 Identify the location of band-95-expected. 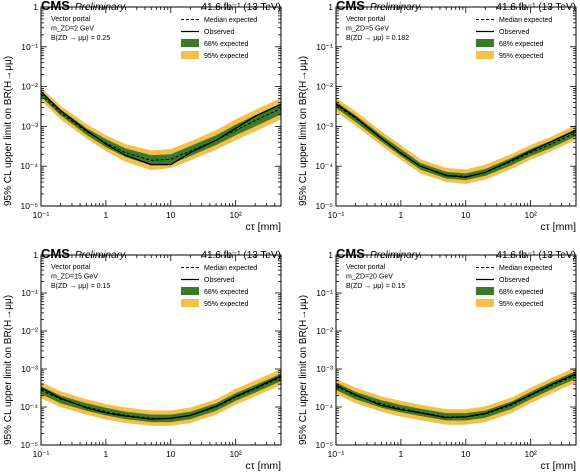
(456, 140).